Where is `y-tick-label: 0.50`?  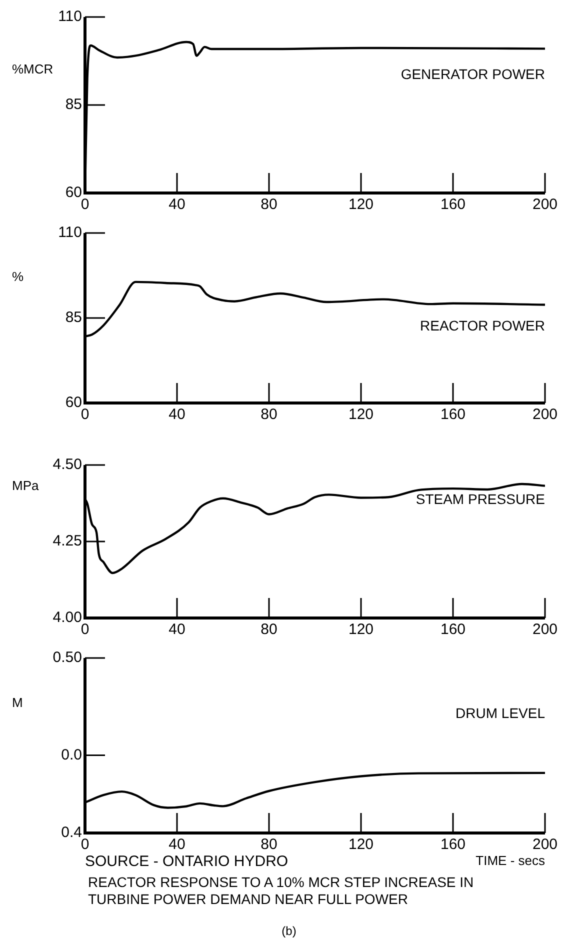 y-tick-label: 0.50 is located at coordinates (67, 657).